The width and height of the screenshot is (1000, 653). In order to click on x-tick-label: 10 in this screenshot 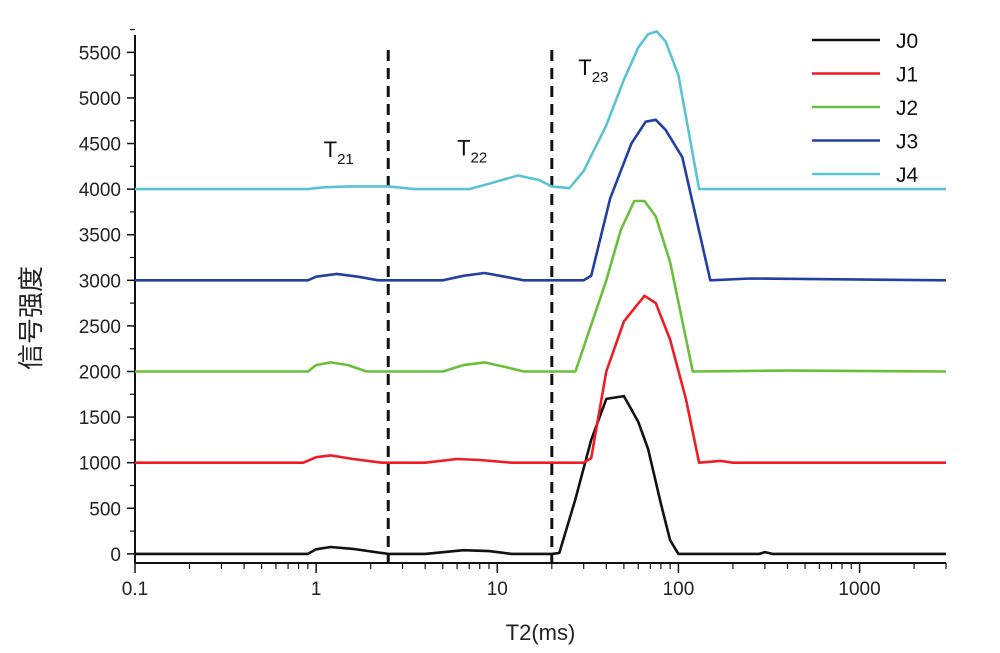, I will do `click(497, 589)`.